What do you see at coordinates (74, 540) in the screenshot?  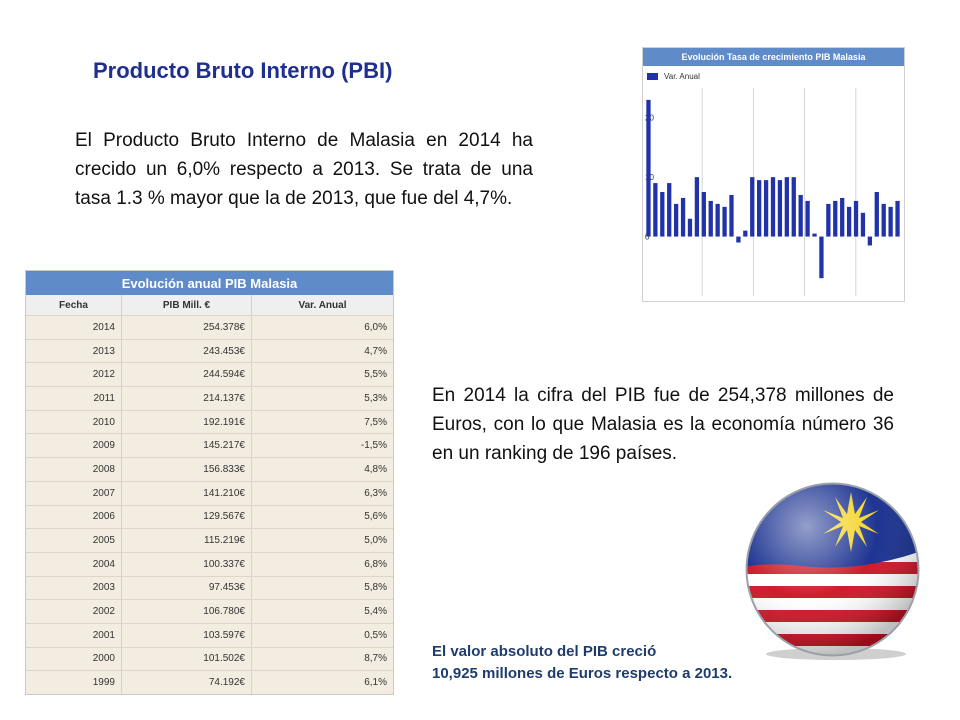 I see `cell-year: 2005` at bounding box center [74, 540].